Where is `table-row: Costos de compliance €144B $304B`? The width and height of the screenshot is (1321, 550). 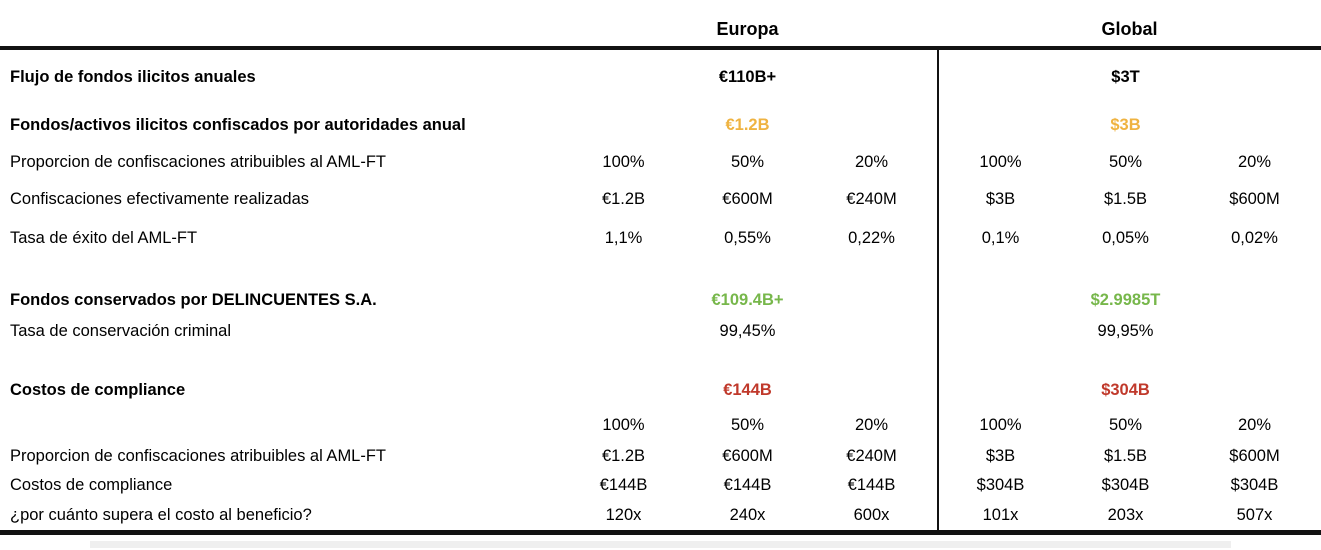
table-row: Costos de compliance €144B $304B is located at coordinates (660, 390).